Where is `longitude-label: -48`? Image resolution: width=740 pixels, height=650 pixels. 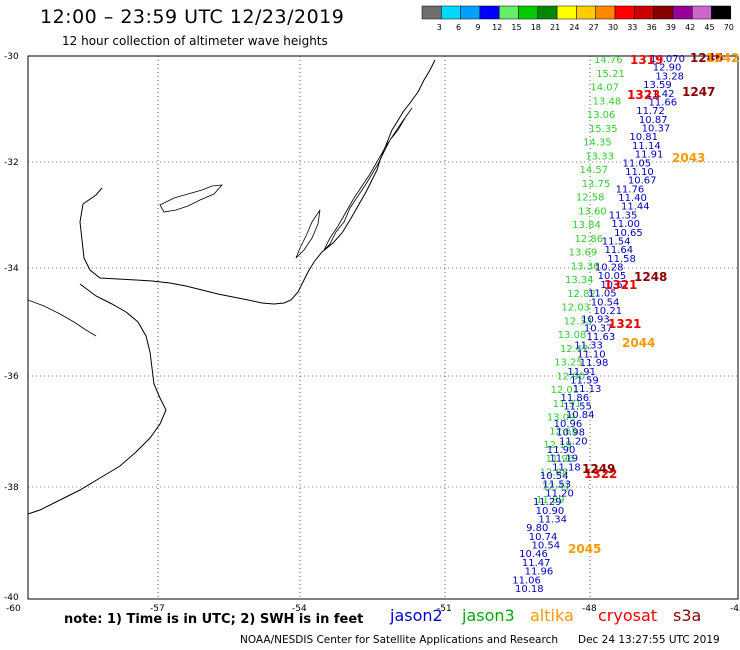
longitude-label: -48 is located at coordinates (589, 609).